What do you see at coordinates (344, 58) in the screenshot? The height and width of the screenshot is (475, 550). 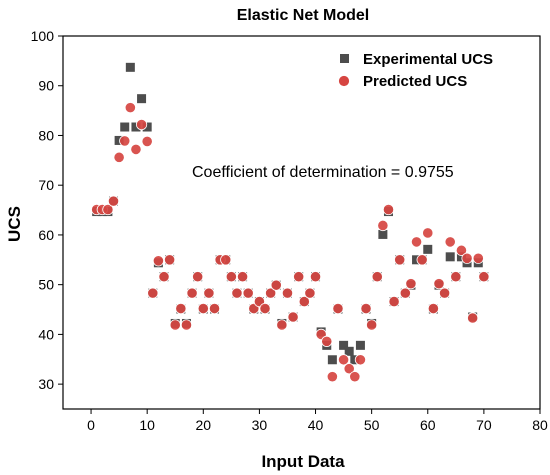 I see `legend-marker-experimental` at bounding box center [344, 58].